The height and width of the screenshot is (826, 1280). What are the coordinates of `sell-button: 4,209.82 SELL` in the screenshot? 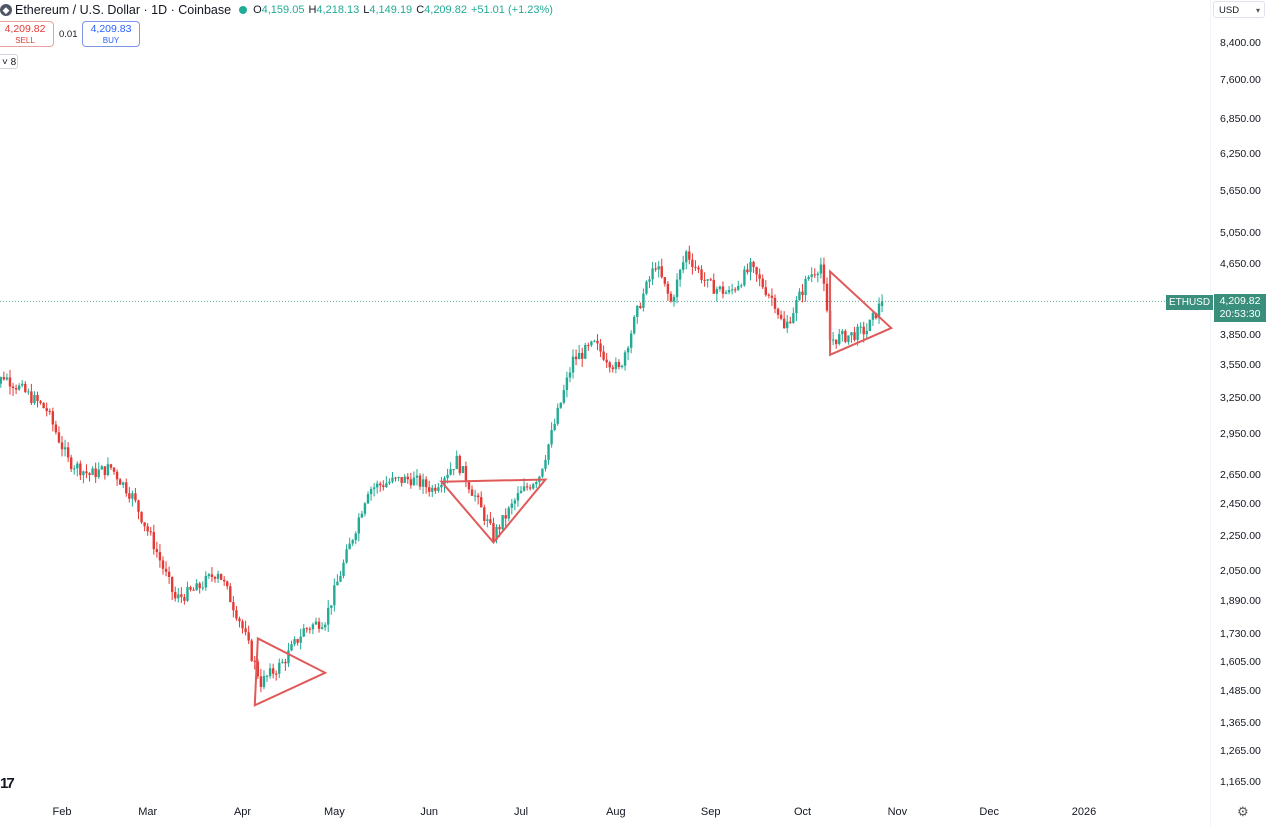 It's located at (27, 34).